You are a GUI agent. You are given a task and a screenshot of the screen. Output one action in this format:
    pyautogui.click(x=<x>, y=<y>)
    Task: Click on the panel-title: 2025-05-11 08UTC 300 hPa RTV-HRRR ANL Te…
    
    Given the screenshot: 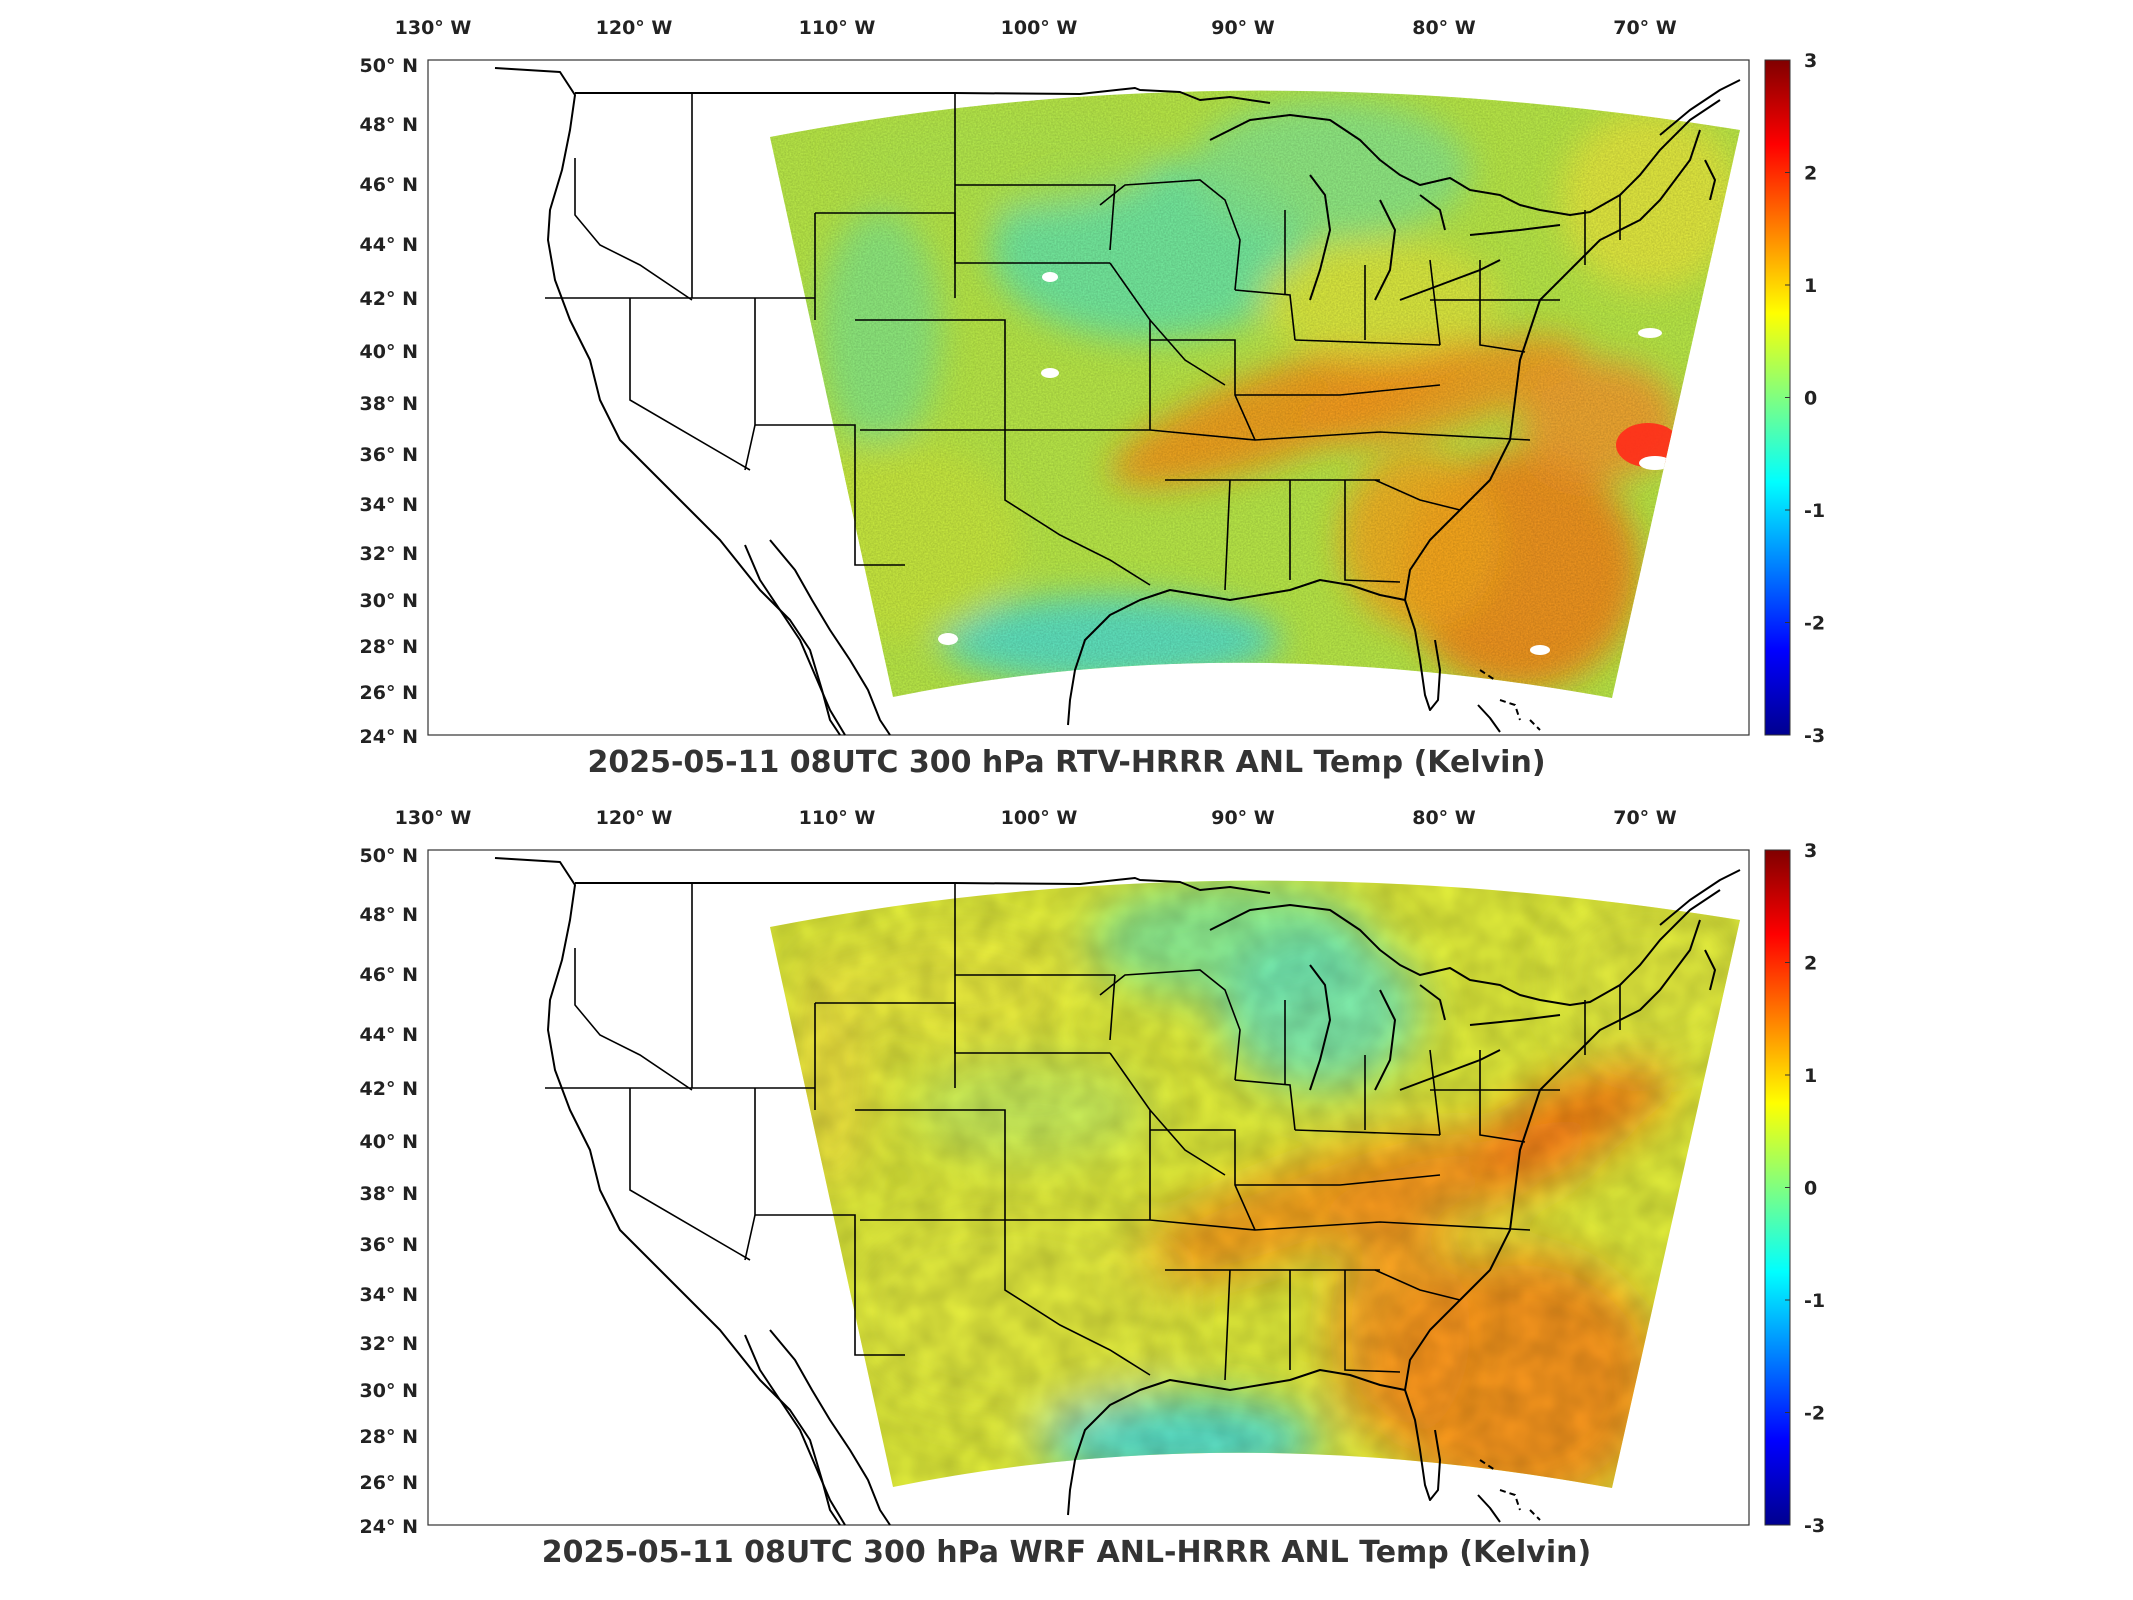 What is the action you would take?
    pyautogui.click(x=1066, y=762)
    